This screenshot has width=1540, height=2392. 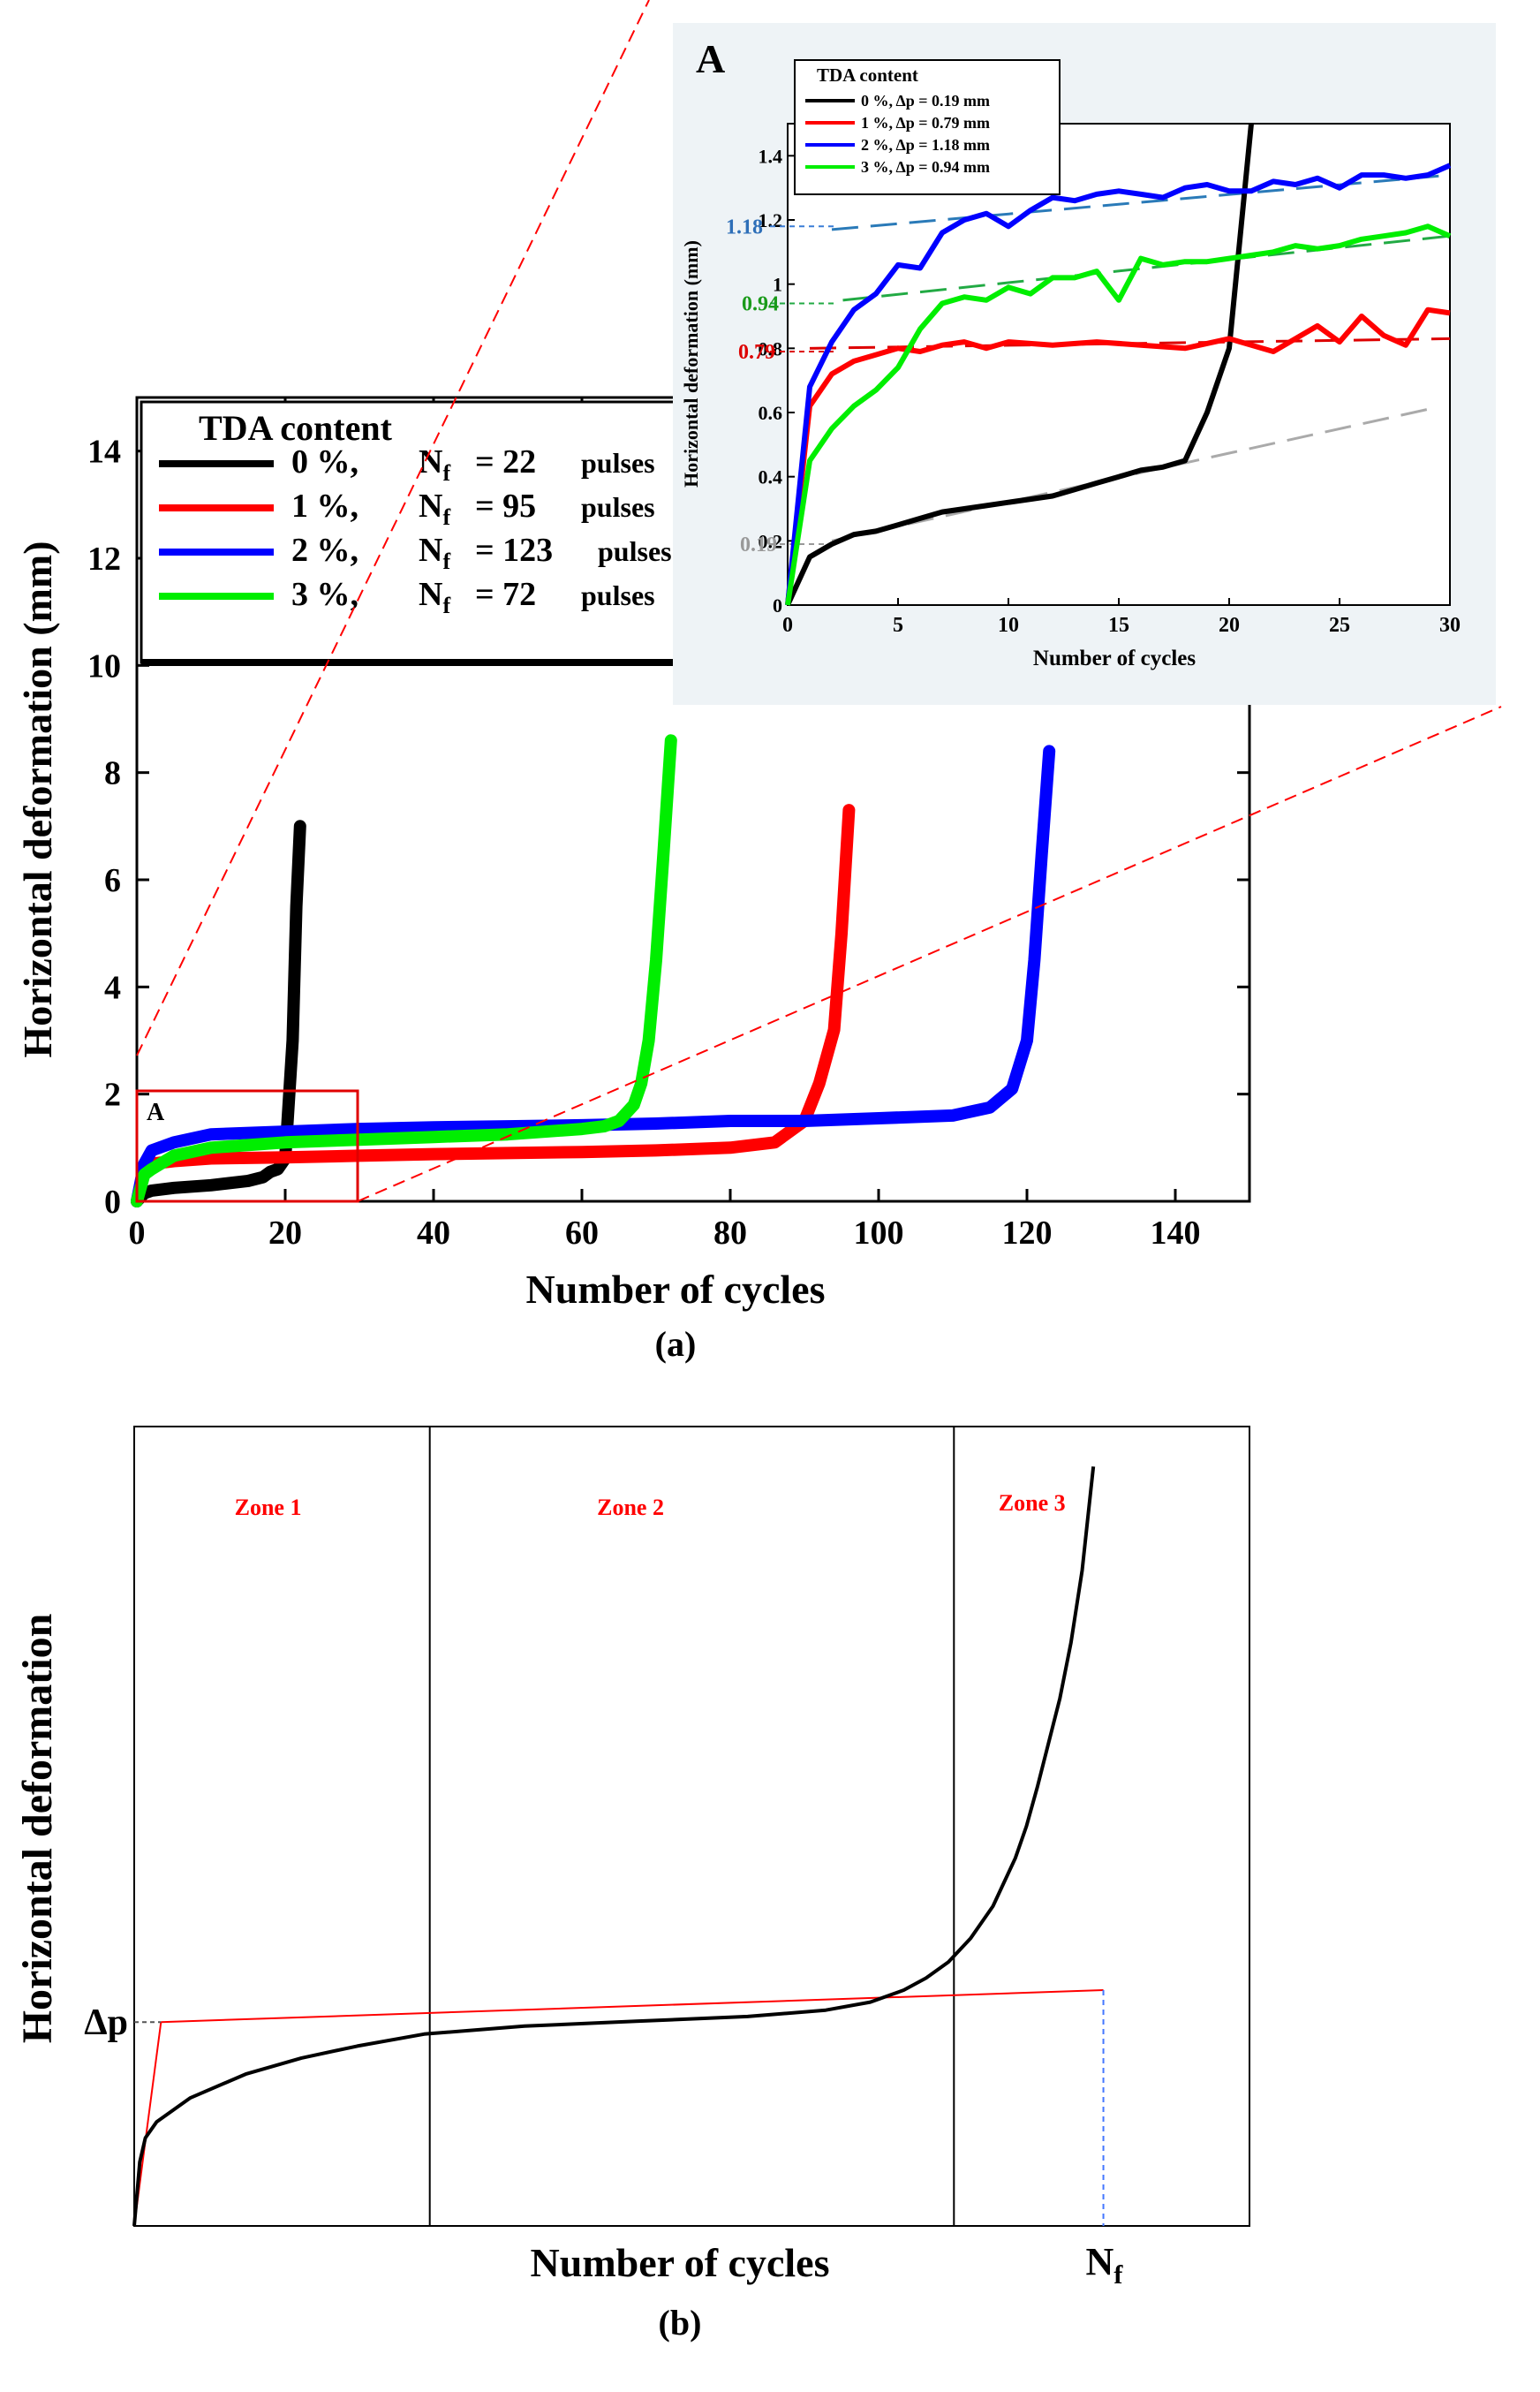 I want to click on caption-b: (b), so click(x=680, y=2323).